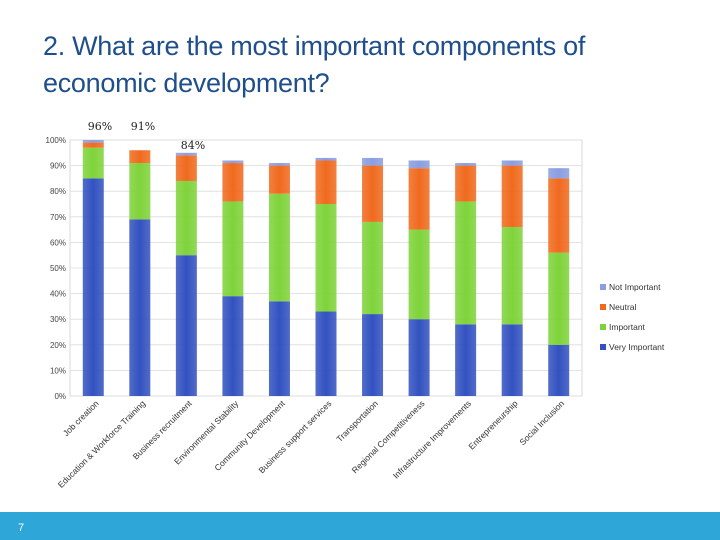 The image size is (720, 540). What do you see at coordinates (360, 526) in the screenshot?
I see `footer-bar` at bounding box center [360, 526].